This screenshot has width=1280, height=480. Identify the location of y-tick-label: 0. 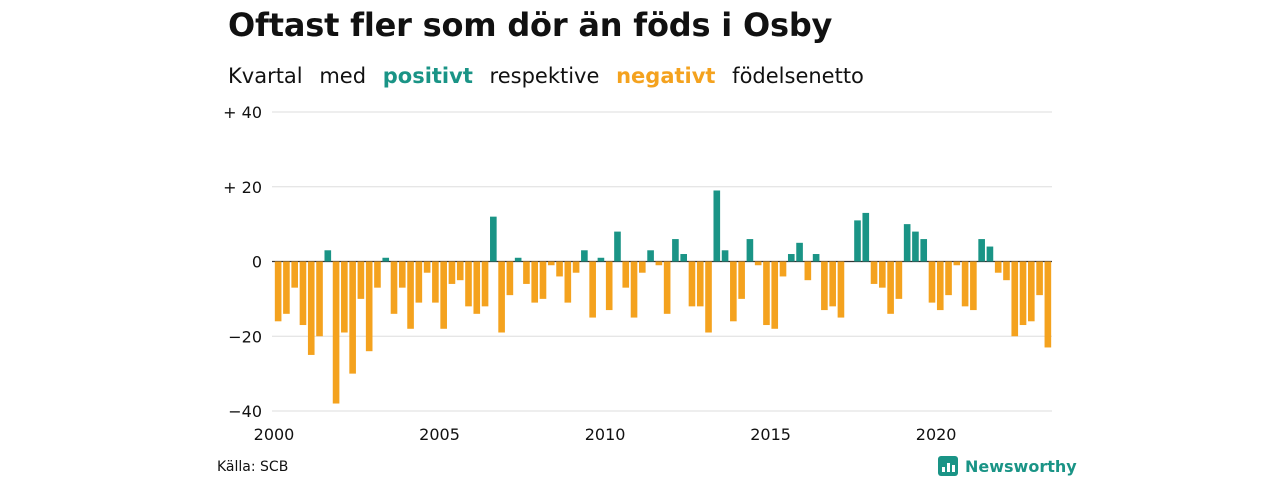
(257, 262).